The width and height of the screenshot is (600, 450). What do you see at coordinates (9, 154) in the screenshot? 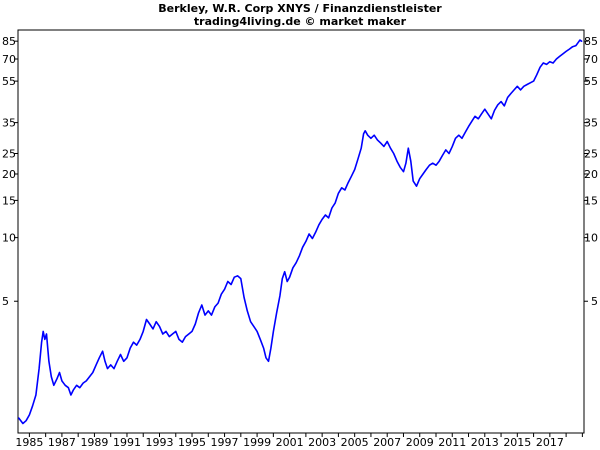
I see `y-tick-label-left: 25` at bounding box center [9, 154].